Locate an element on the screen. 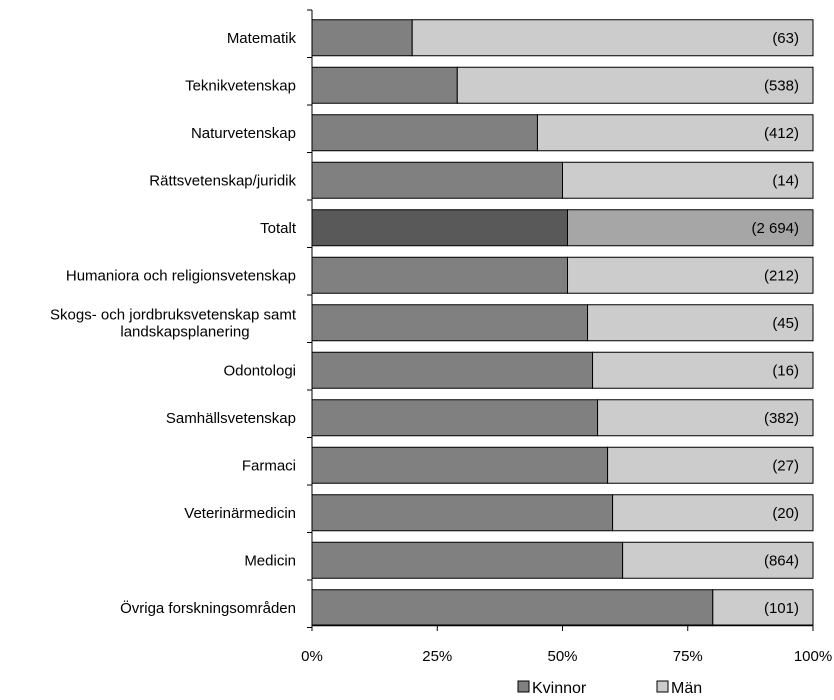 This screenshot has width=834, height=700. category-label-line: Samhällsvetenskap is located at coordinates (231, 418).